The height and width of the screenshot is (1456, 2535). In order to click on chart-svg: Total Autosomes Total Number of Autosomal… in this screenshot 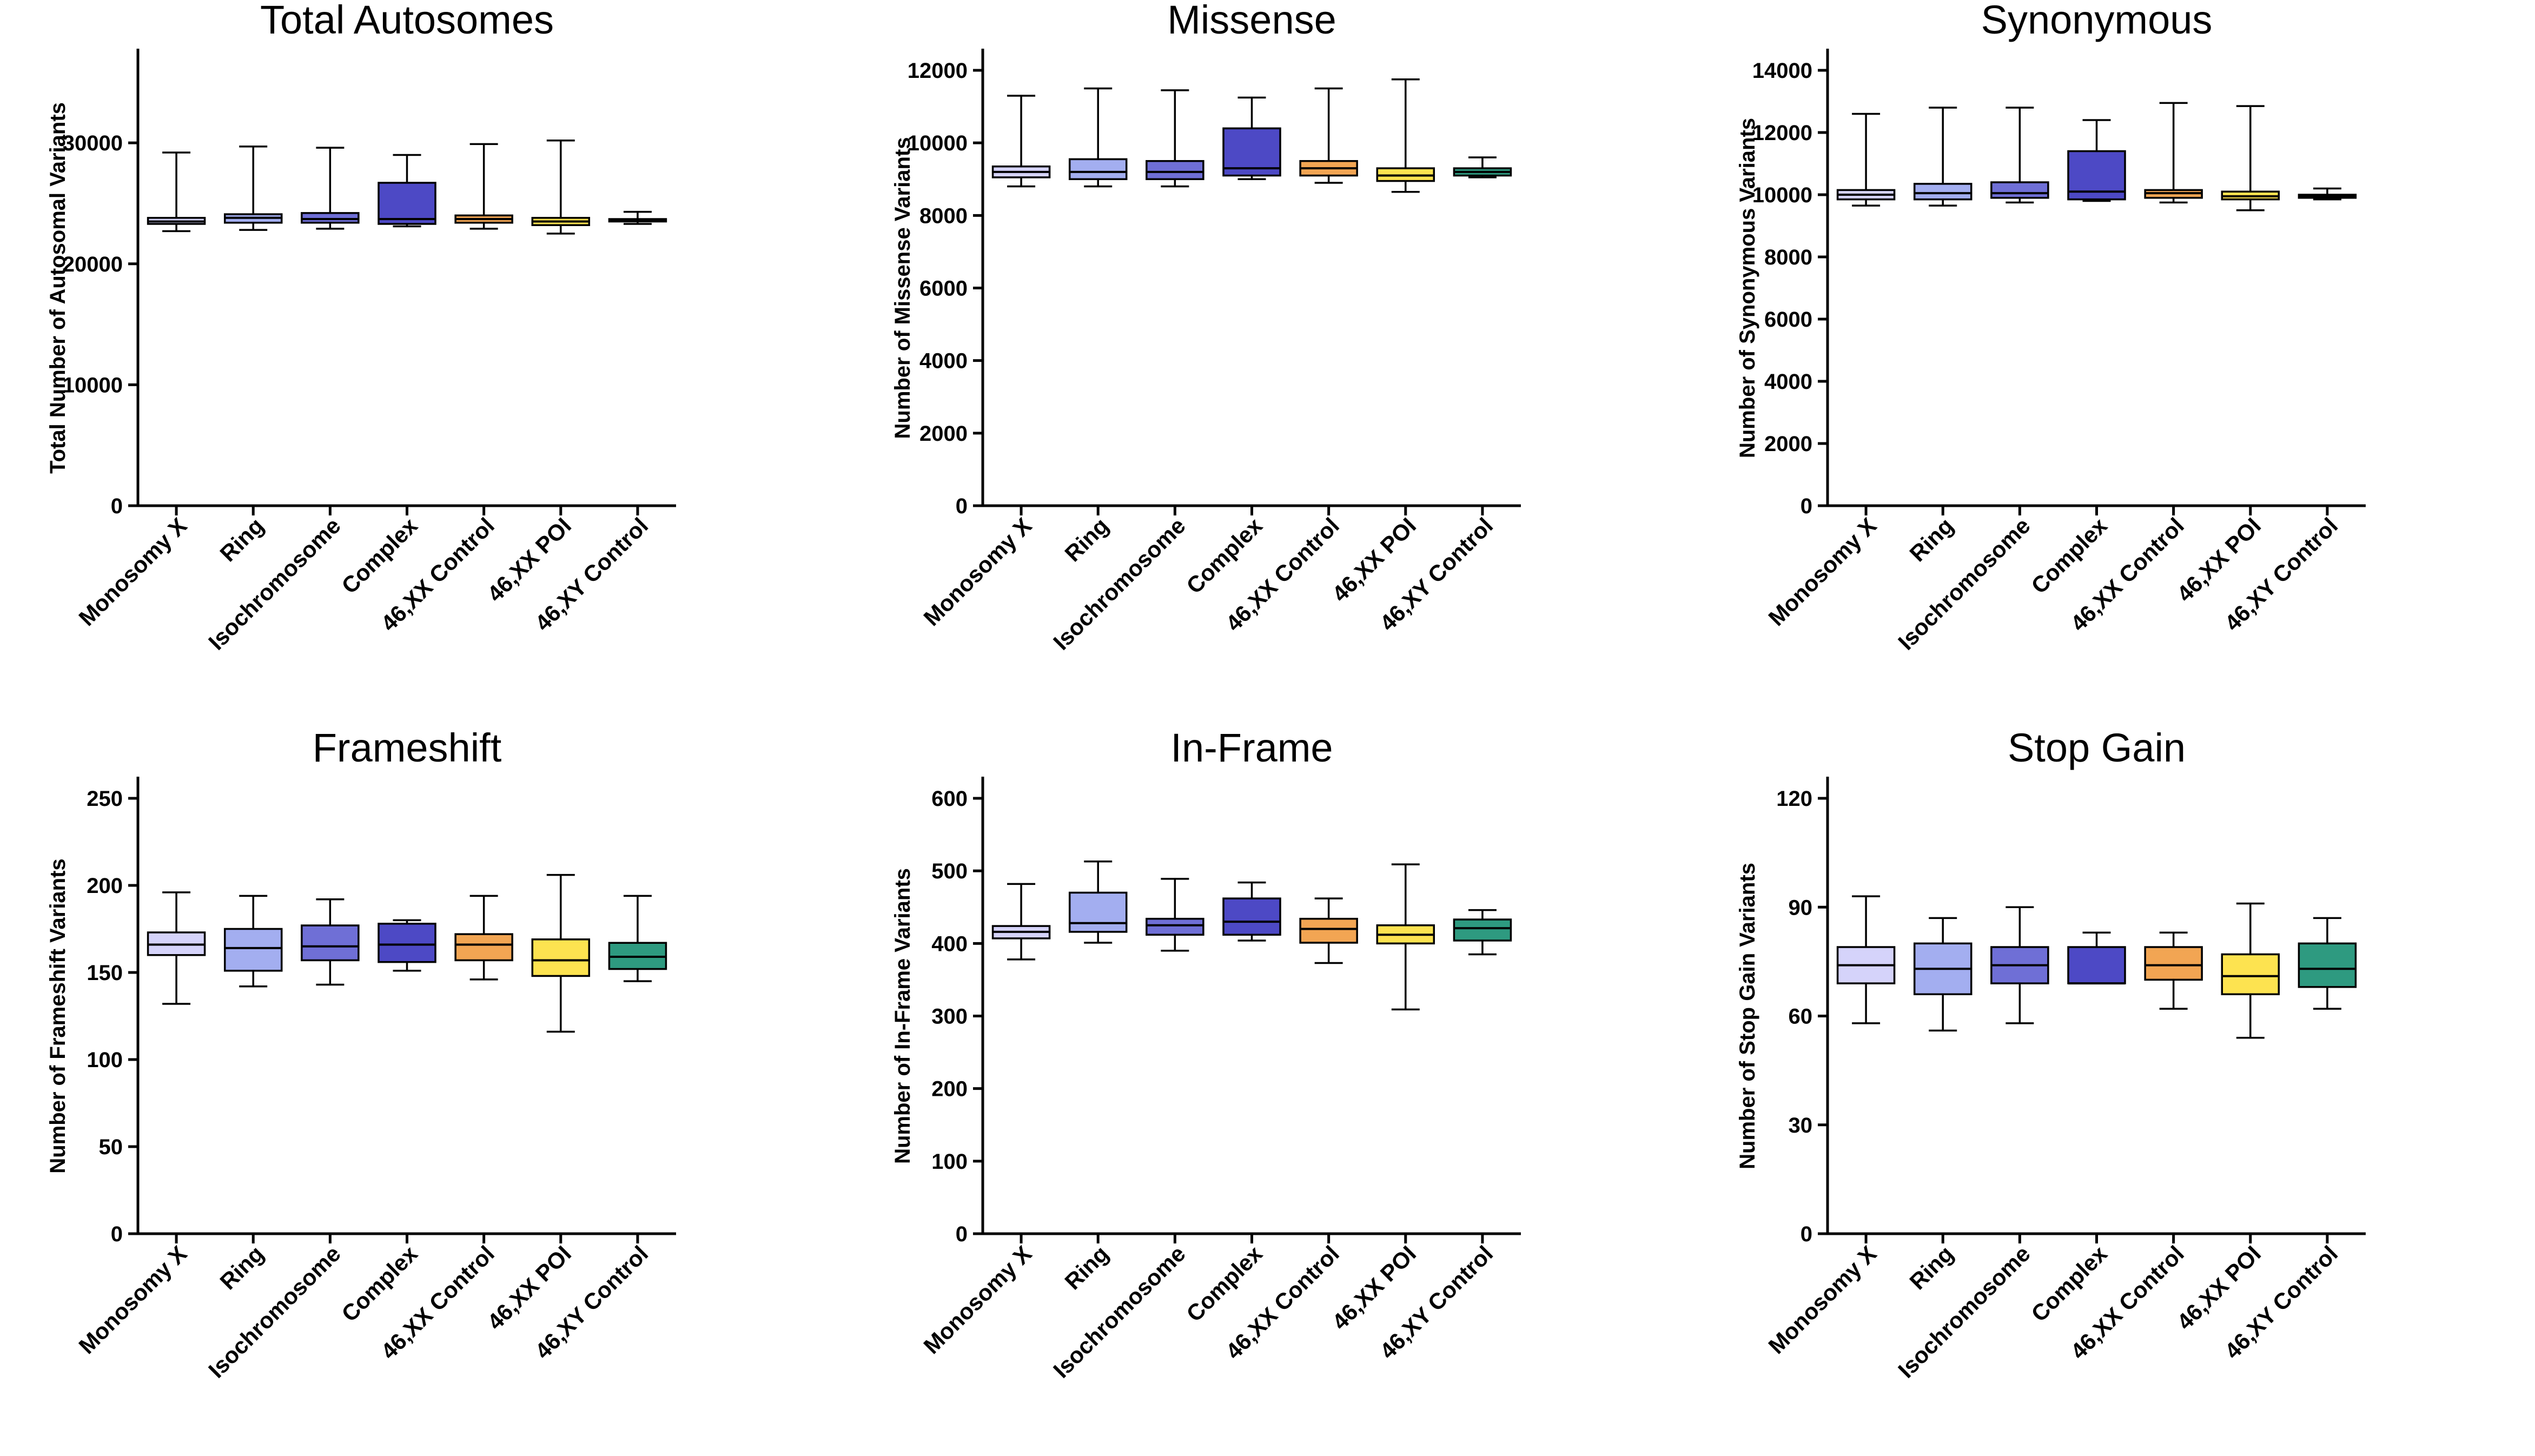, I will do `click(361, 327)`.